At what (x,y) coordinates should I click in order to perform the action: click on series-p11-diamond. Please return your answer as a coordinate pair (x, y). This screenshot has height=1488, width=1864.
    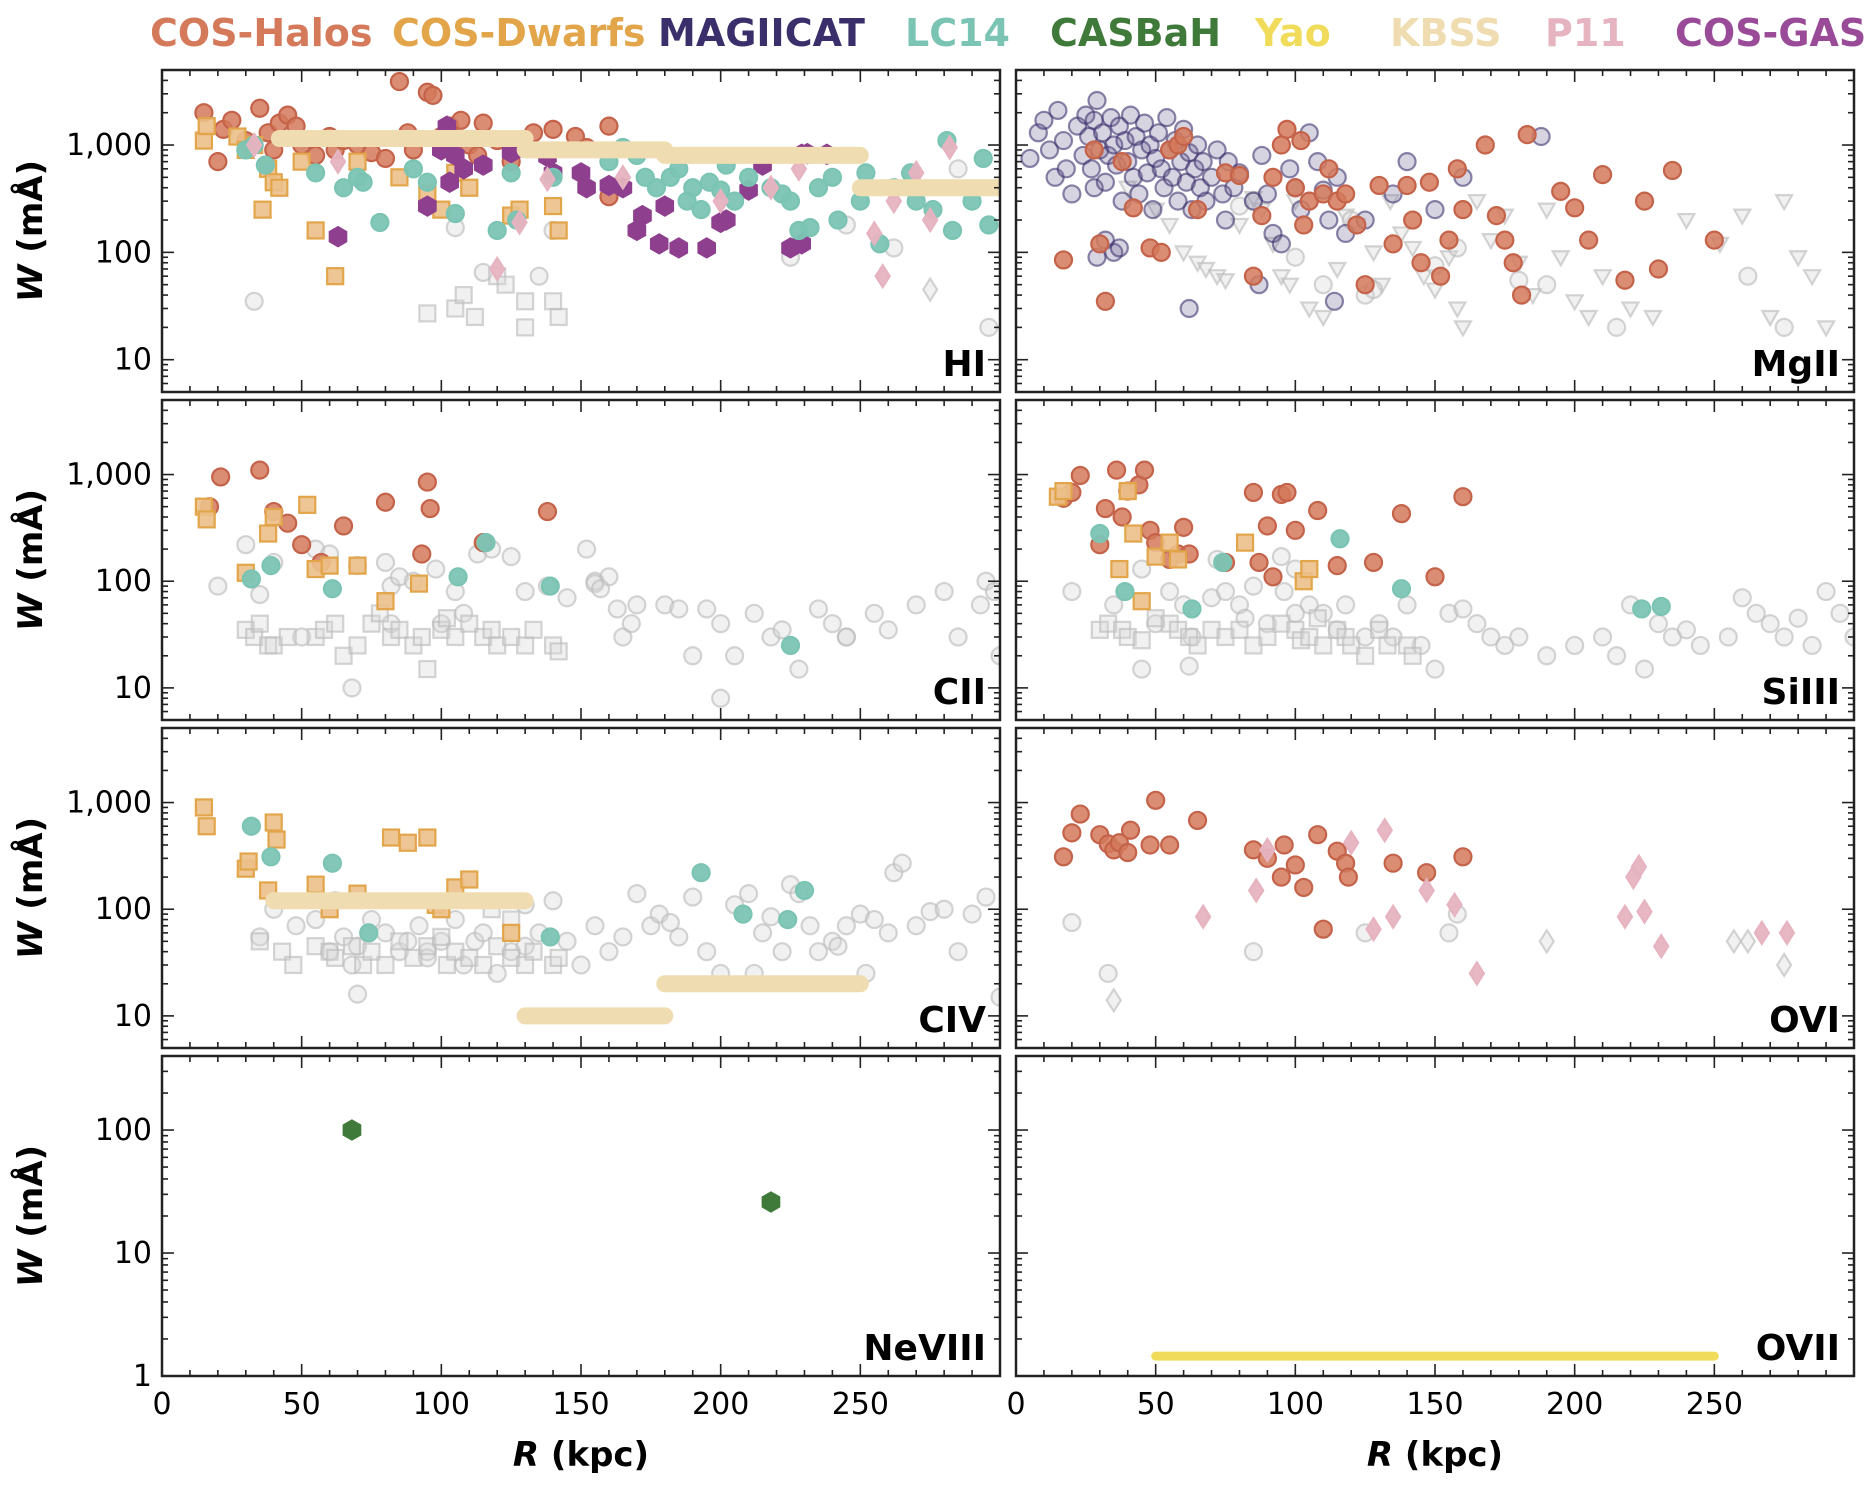
    Looking at the image, I should click on (1495, 902).